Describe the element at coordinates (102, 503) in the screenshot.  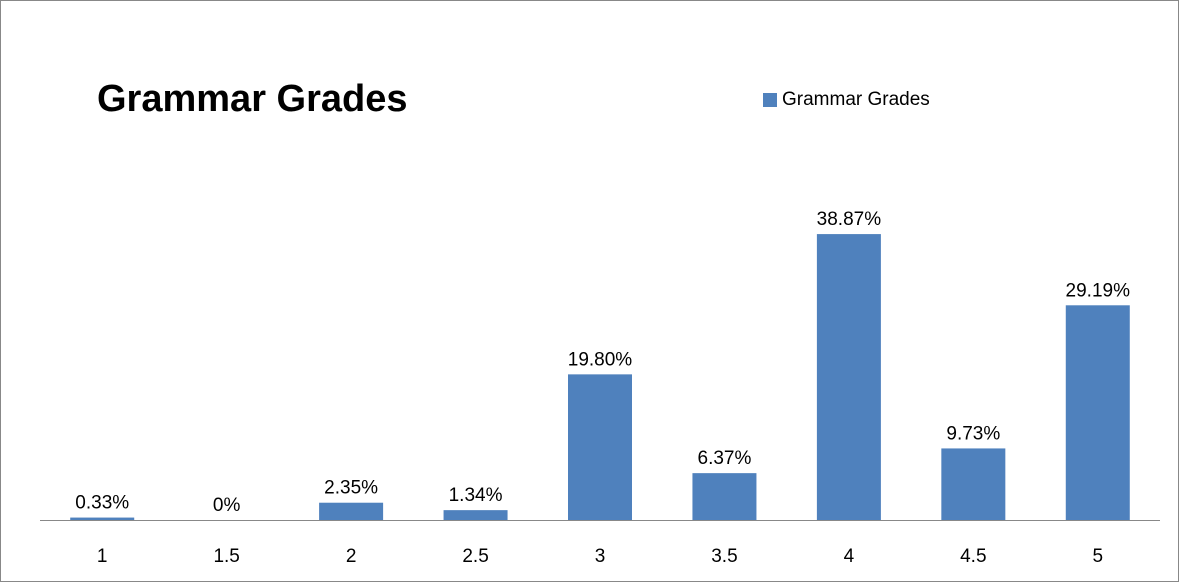
I see `data-label: 0.33%` at that location.